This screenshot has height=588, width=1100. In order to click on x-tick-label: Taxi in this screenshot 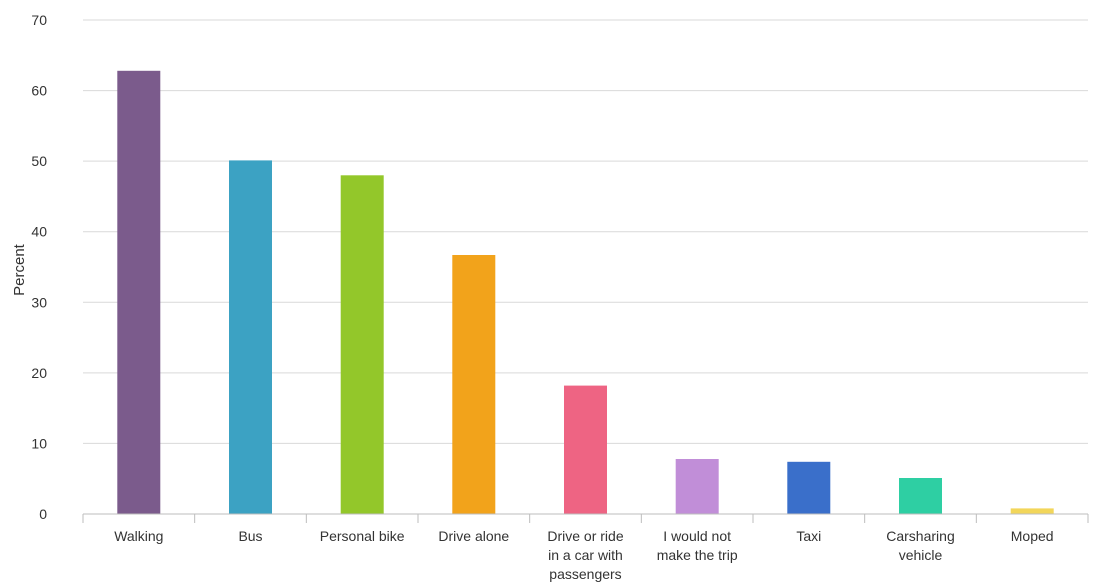, I will do `click(808, 536)`.